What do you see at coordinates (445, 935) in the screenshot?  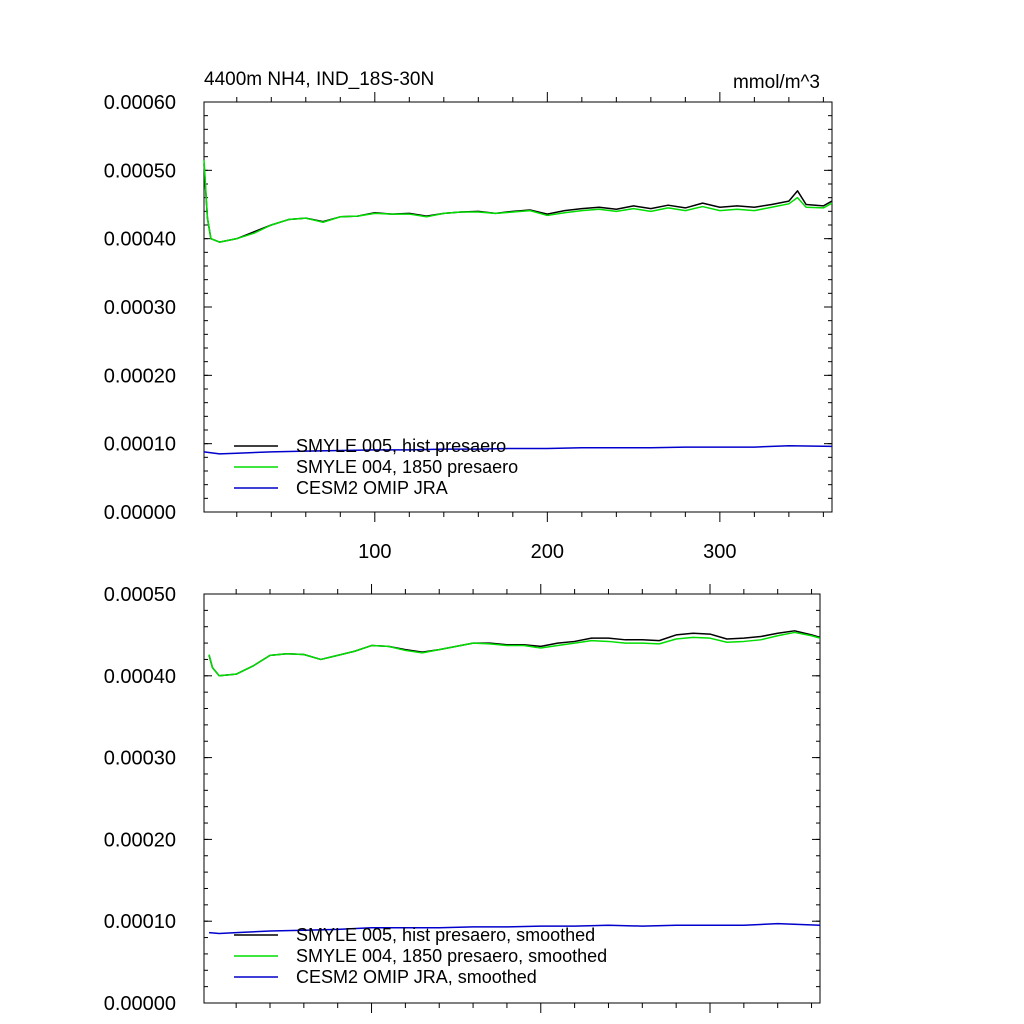 I see `legend-label: SMYLE 005, hist presaero, smoothed` at bounding box center [445, 935].